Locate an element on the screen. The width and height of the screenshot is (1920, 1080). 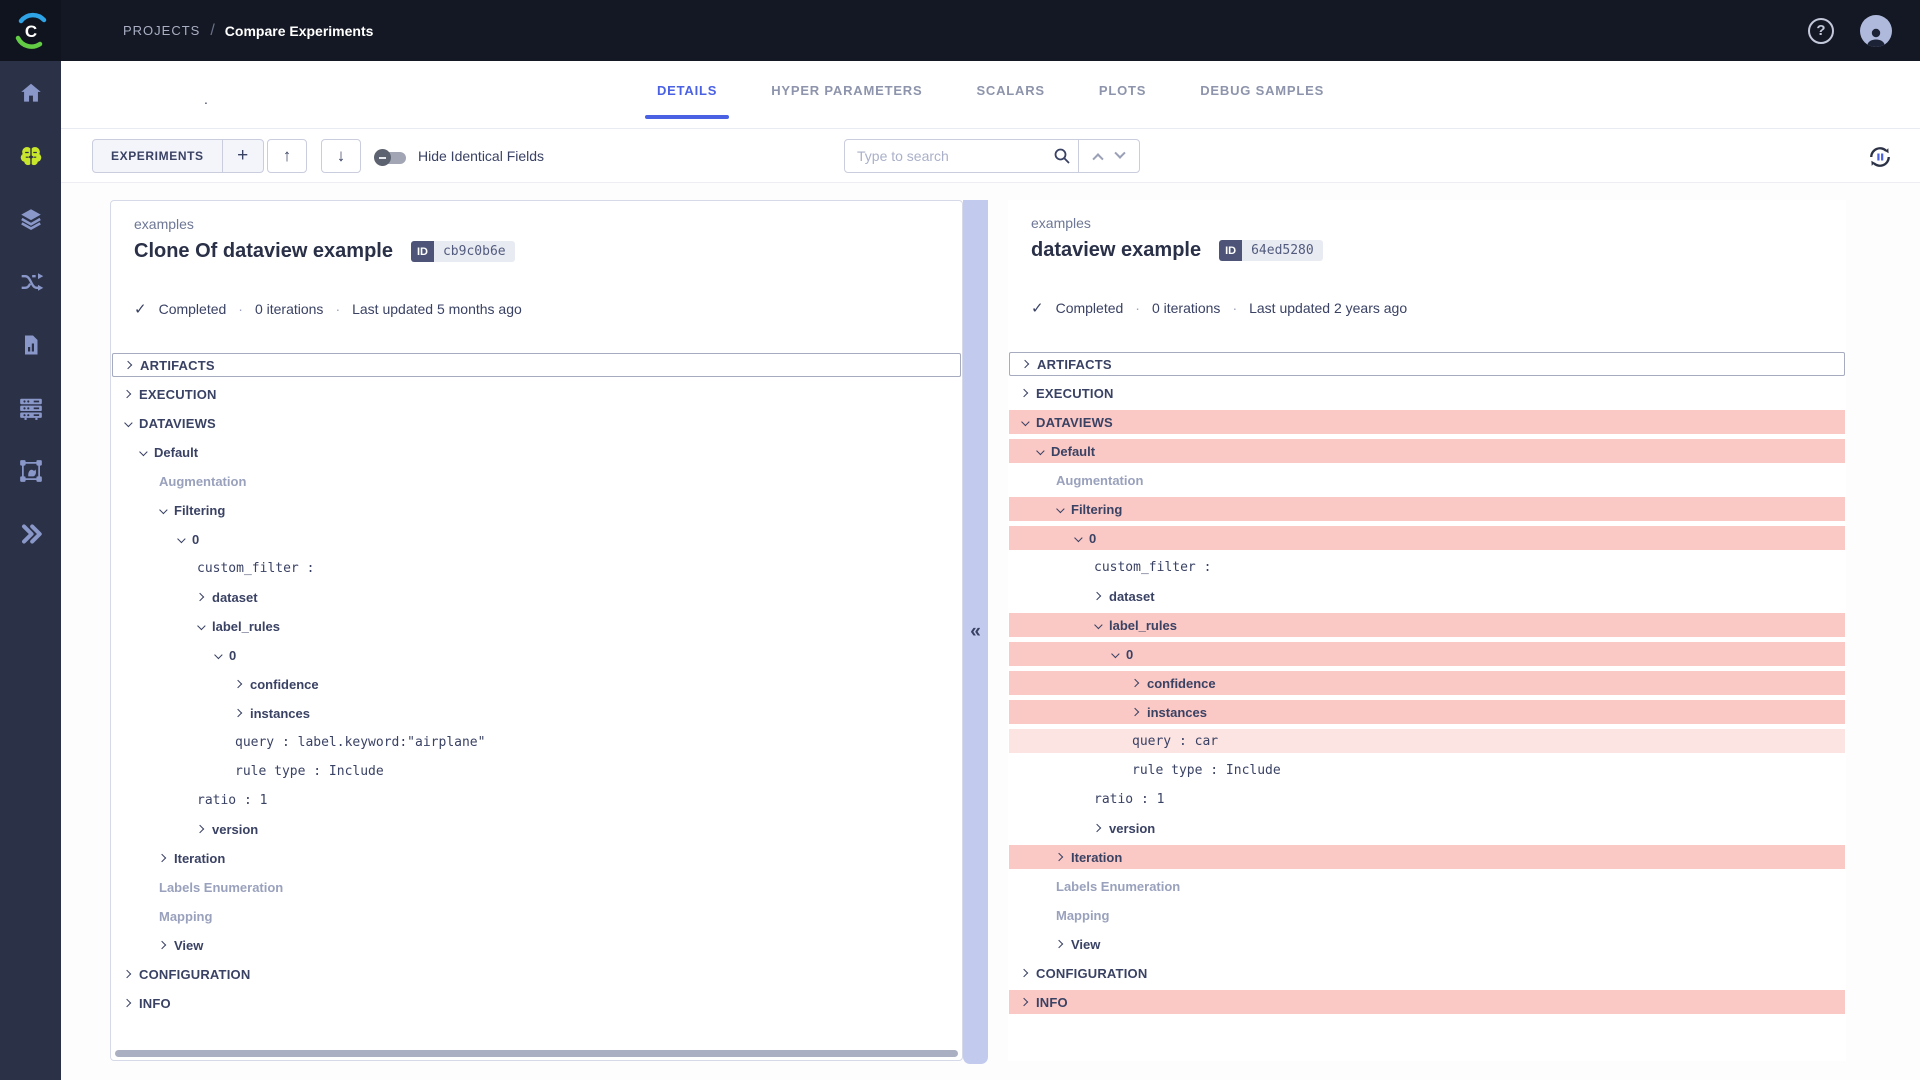
experiment-id-badge: ID 64ed5280 is located at coordinates (1271, 250).